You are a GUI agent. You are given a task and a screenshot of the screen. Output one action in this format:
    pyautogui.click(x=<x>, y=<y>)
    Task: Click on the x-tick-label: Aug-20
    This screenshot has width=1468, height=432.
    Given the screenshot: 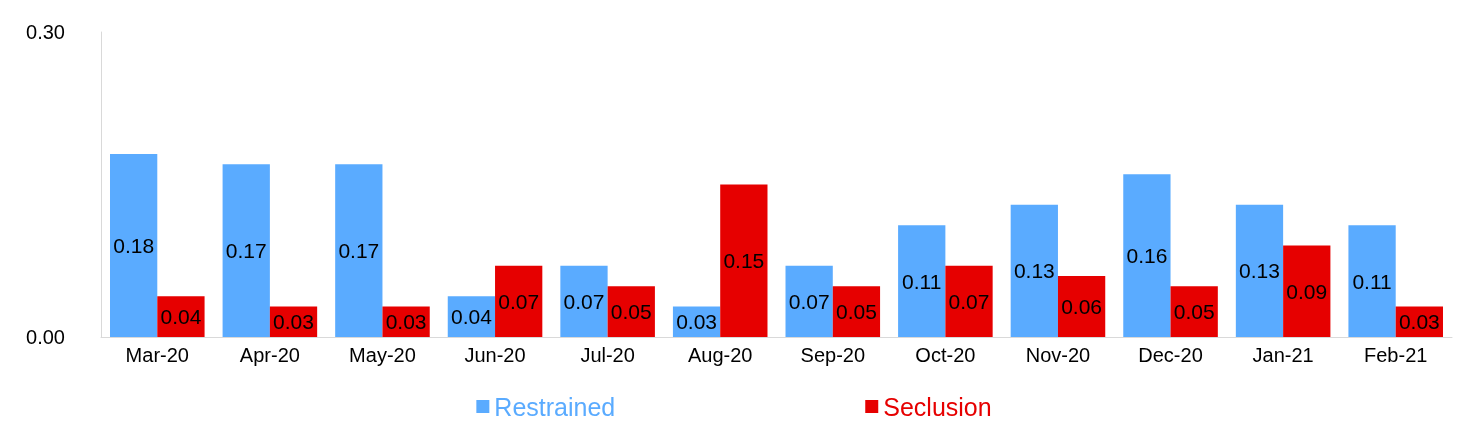 What is the action you would take?
    pyautogui.click(x=720, y=355)
    